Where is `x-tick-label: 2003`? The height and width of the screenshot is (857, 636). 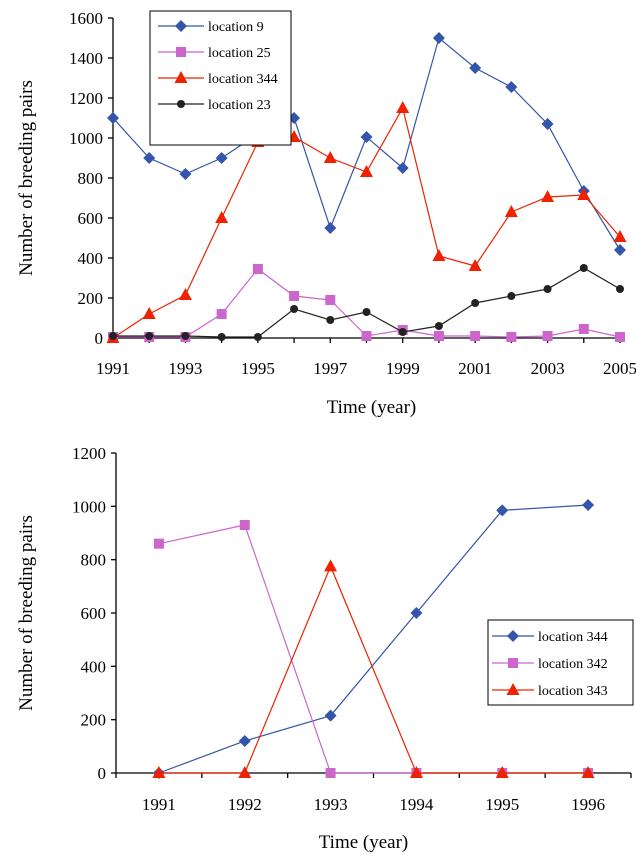
x-tick-label: 2003 is located at coordinates (548, 368).